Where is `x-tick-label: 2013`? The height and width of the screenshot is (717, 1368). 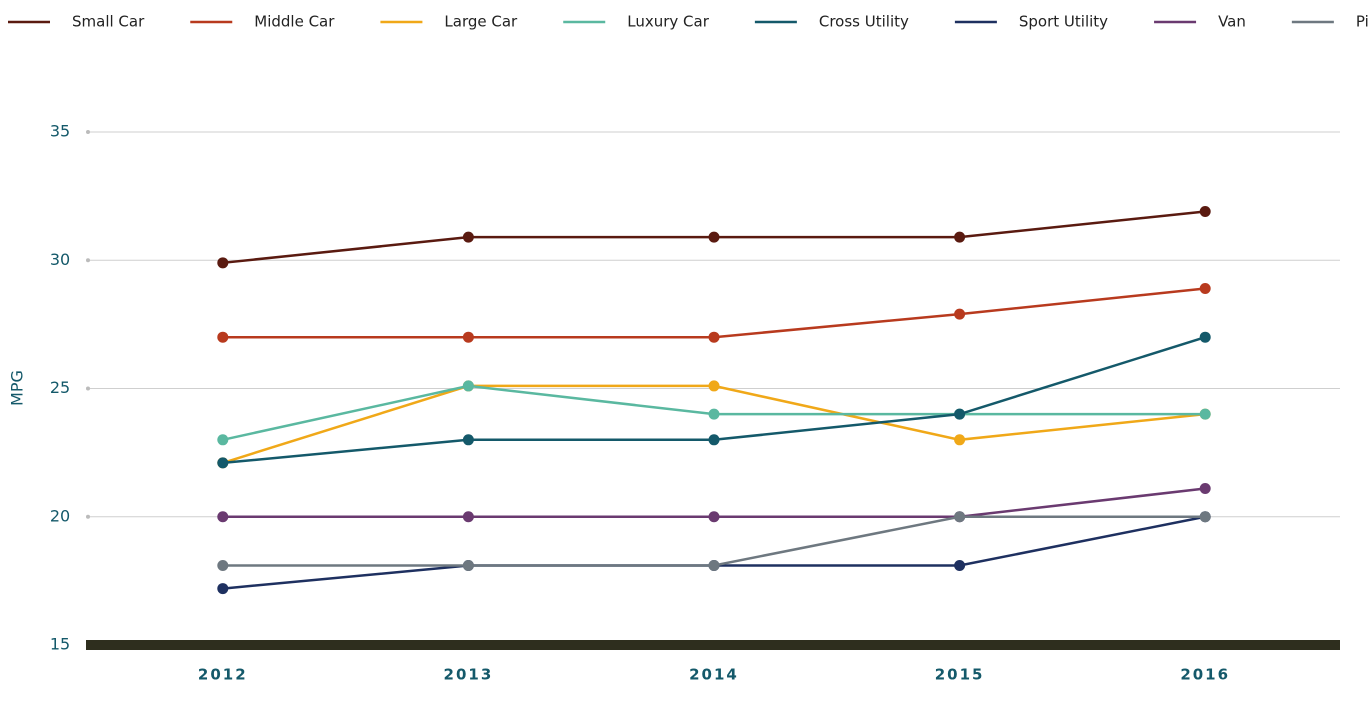 x-tick-label: 2013 is located at coordinates (469, 675).